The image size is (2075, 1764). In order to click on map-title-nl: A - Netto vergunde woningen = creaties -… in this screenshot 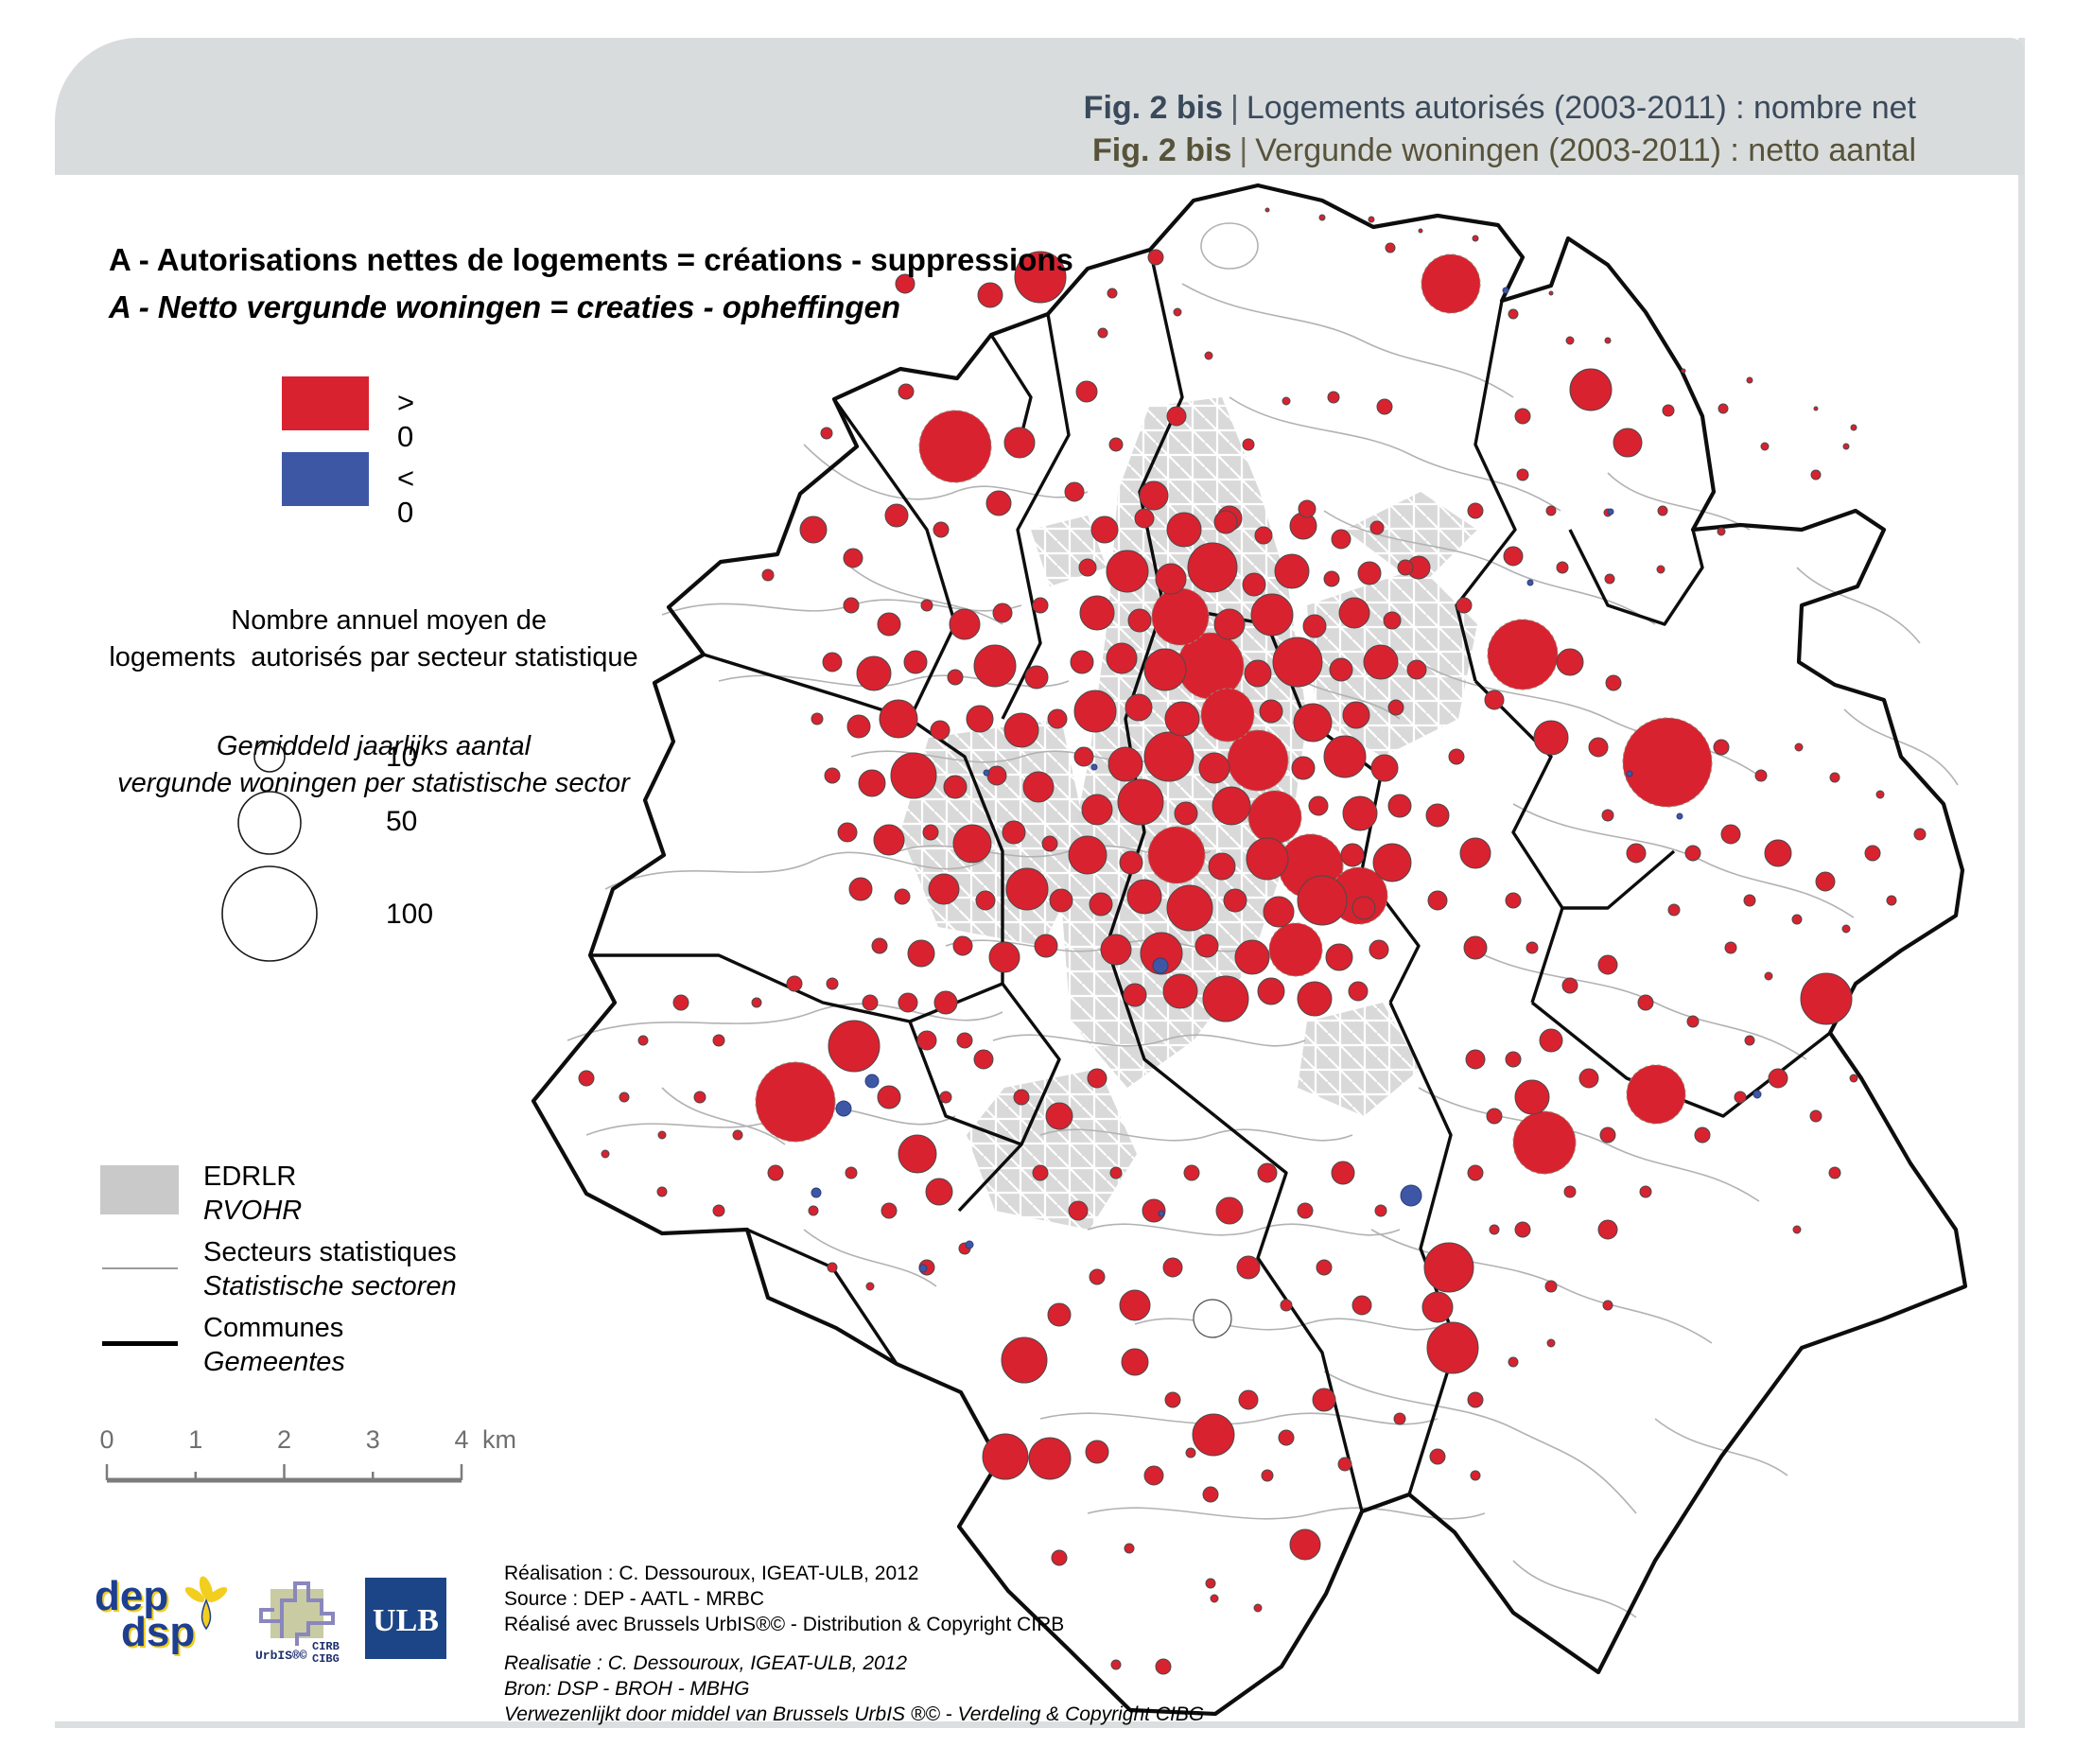, I will do `click(505, 306)`.